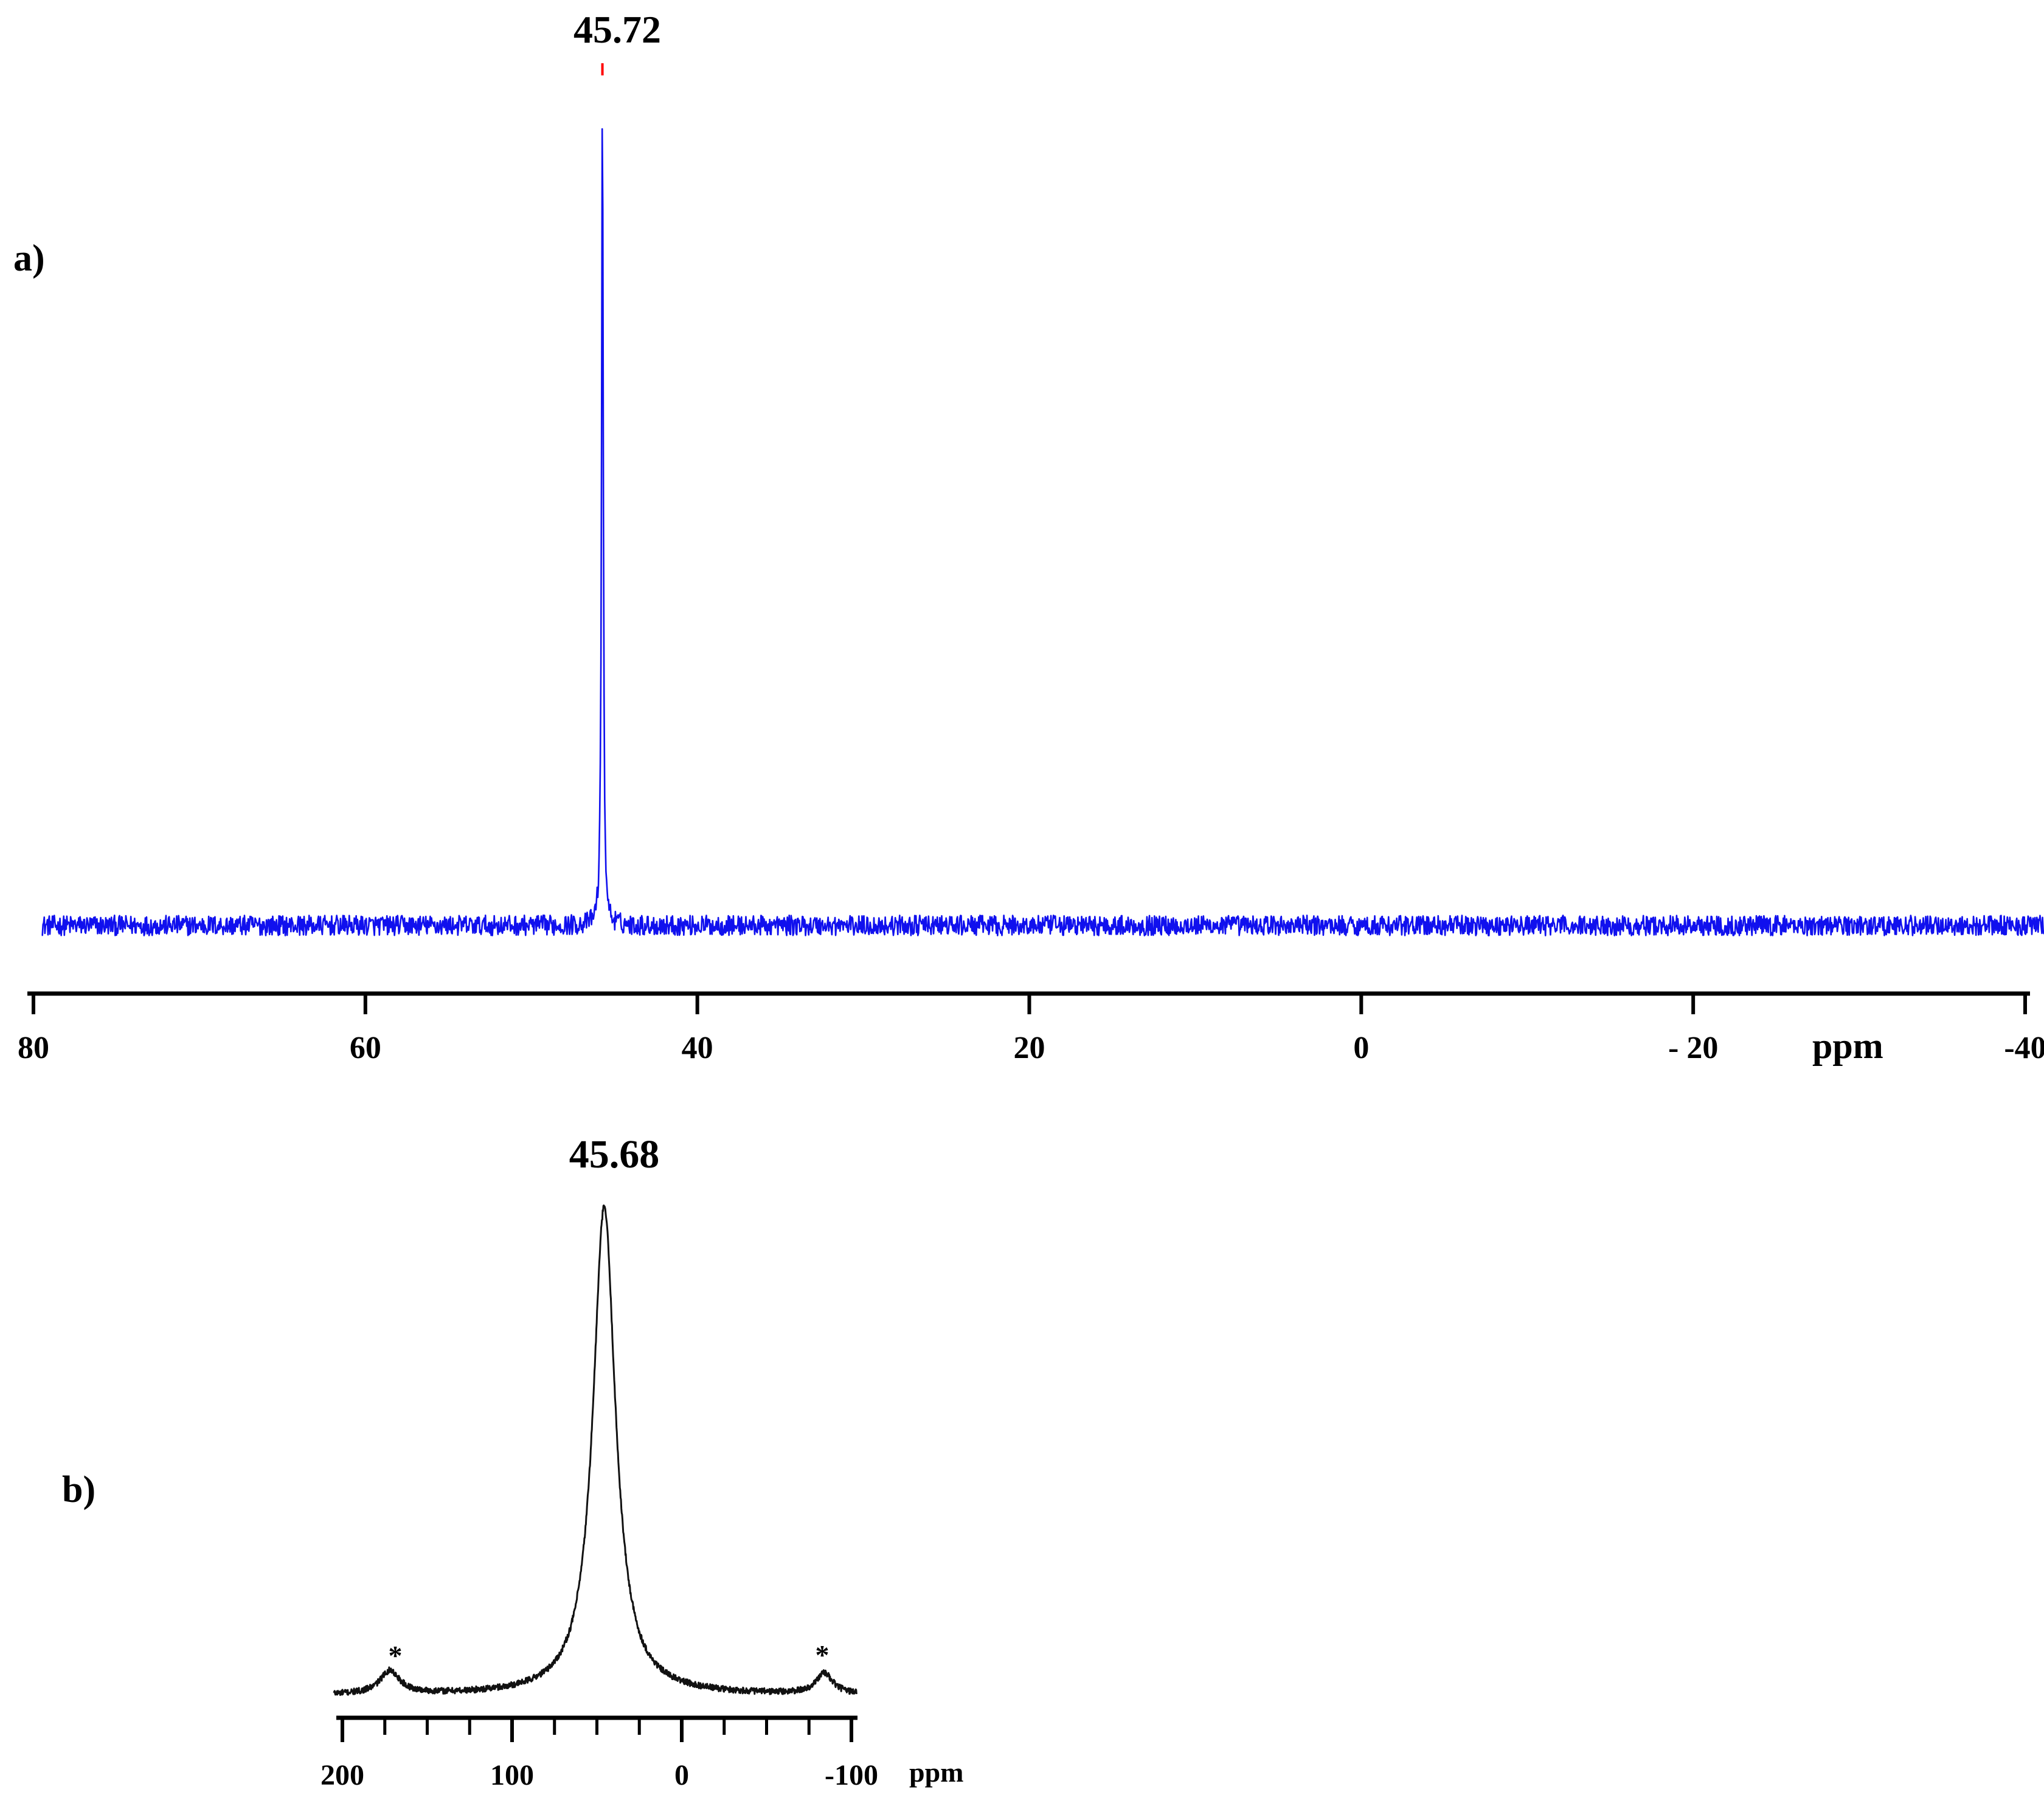 Image resolution: width=2044 pixels, height=1809 pixels. I want to click on panel-a-tick-label: 80, so click(33, 1048).